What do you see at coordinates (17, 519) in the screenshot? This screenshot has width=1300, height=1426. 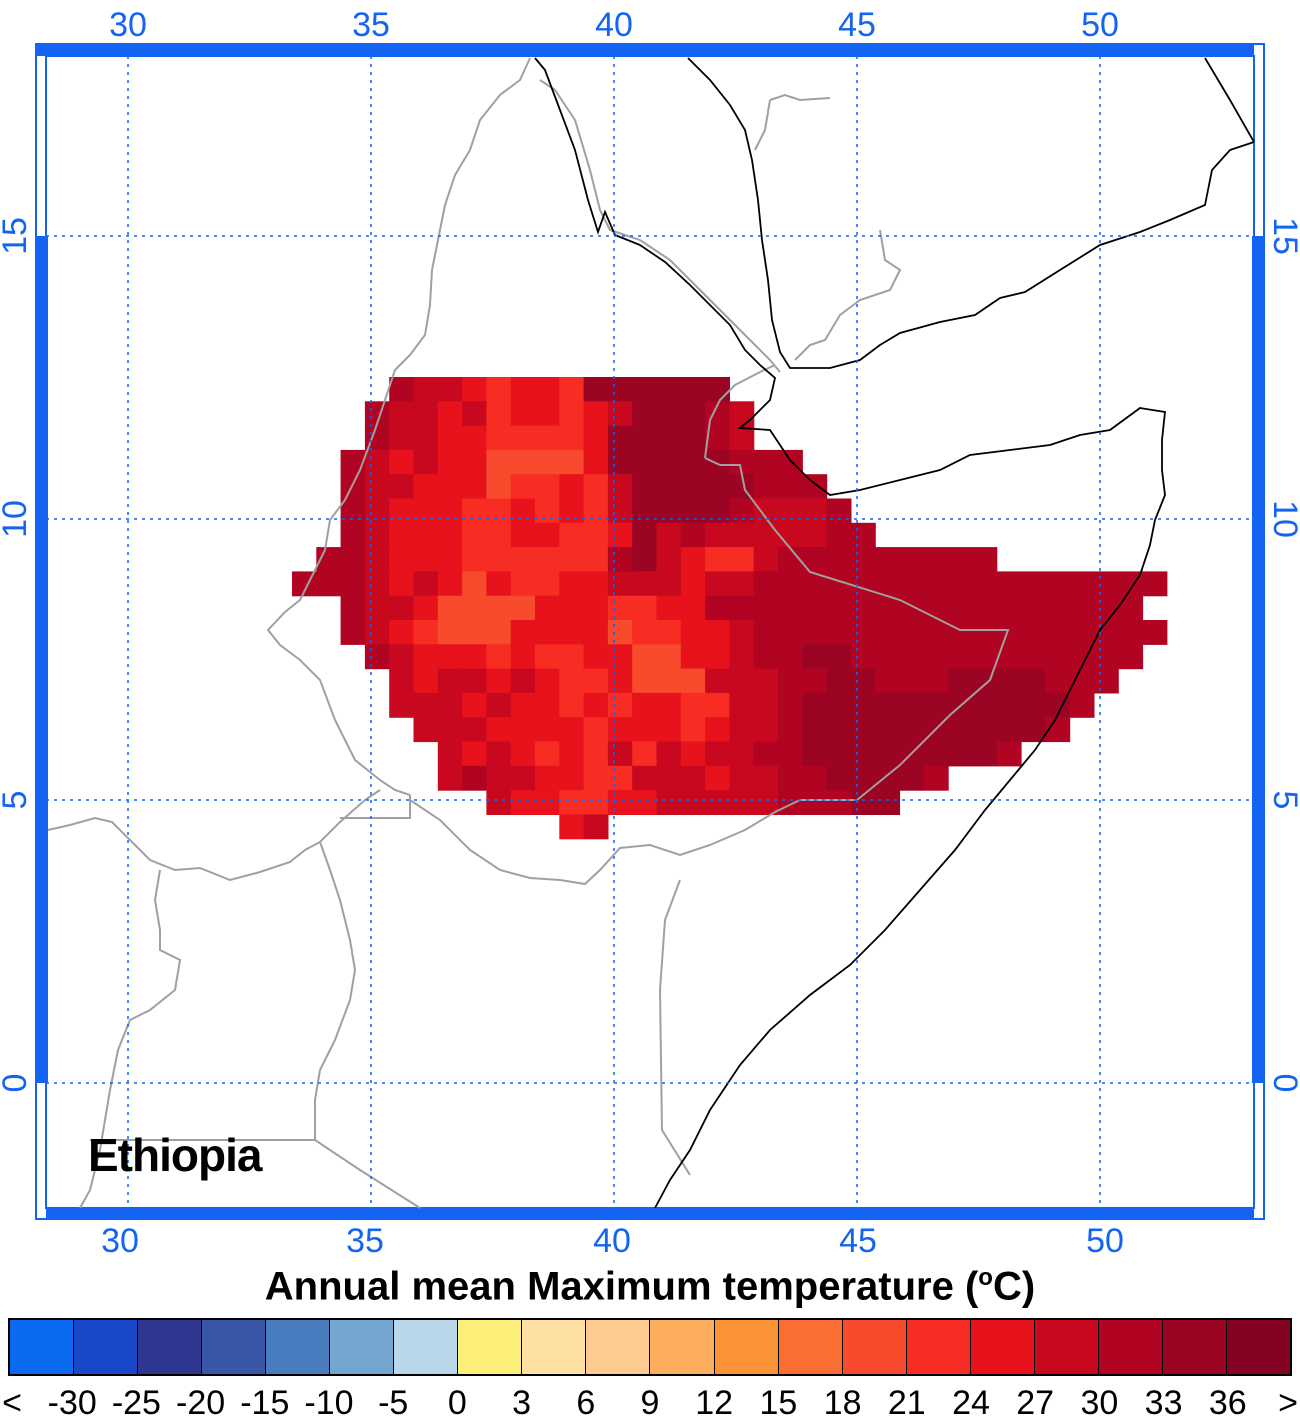 I see `left-lat-label: 10` at bounding box center [17, 519].